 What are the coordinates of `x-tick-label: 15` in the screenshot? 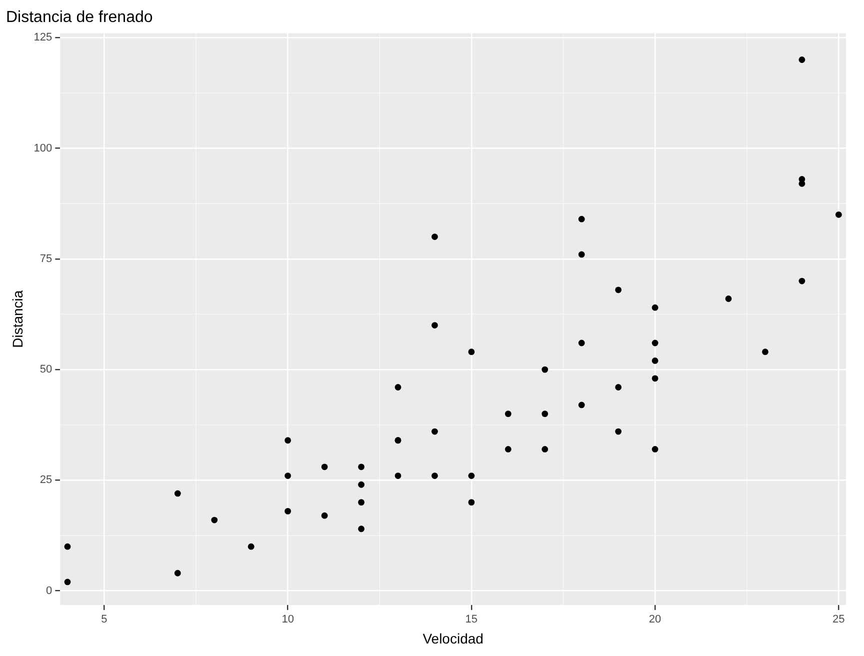 It's located at (471, 620).